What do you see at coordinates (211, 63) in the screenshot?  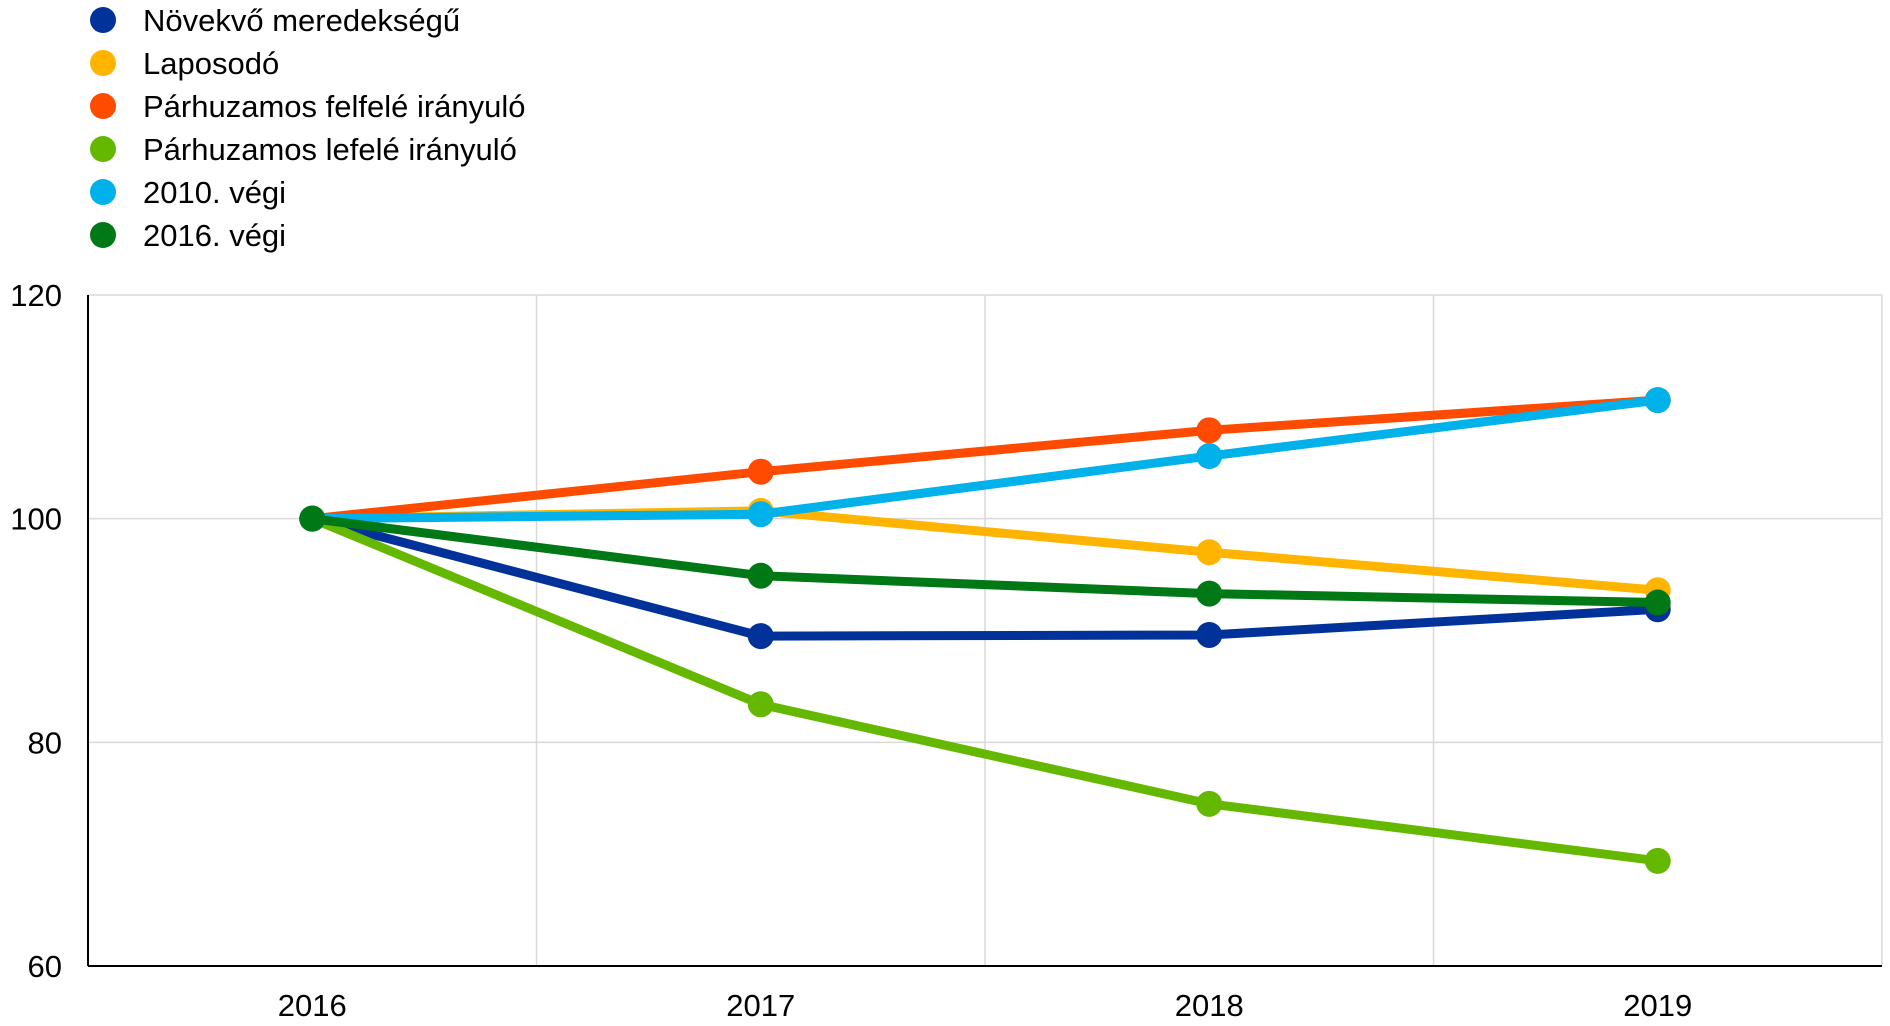 I see `legend-label: Laposodó` at bounding box center [211, 63].